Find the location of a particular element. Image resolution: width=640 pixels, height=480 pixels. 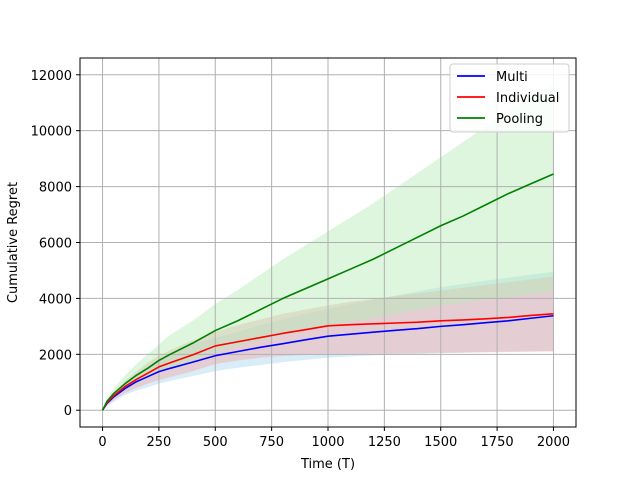

y-tick-label: 0 is located at coordinates (68, 411).